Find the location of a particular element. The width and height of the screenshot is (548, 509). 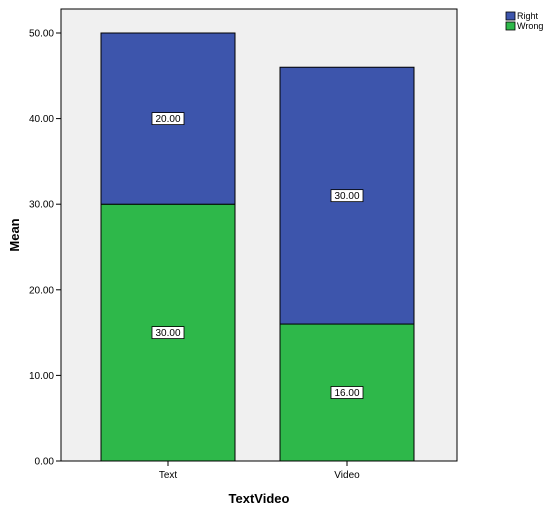

y-tick-label: 30.00 is located at coordinates (41, 205).